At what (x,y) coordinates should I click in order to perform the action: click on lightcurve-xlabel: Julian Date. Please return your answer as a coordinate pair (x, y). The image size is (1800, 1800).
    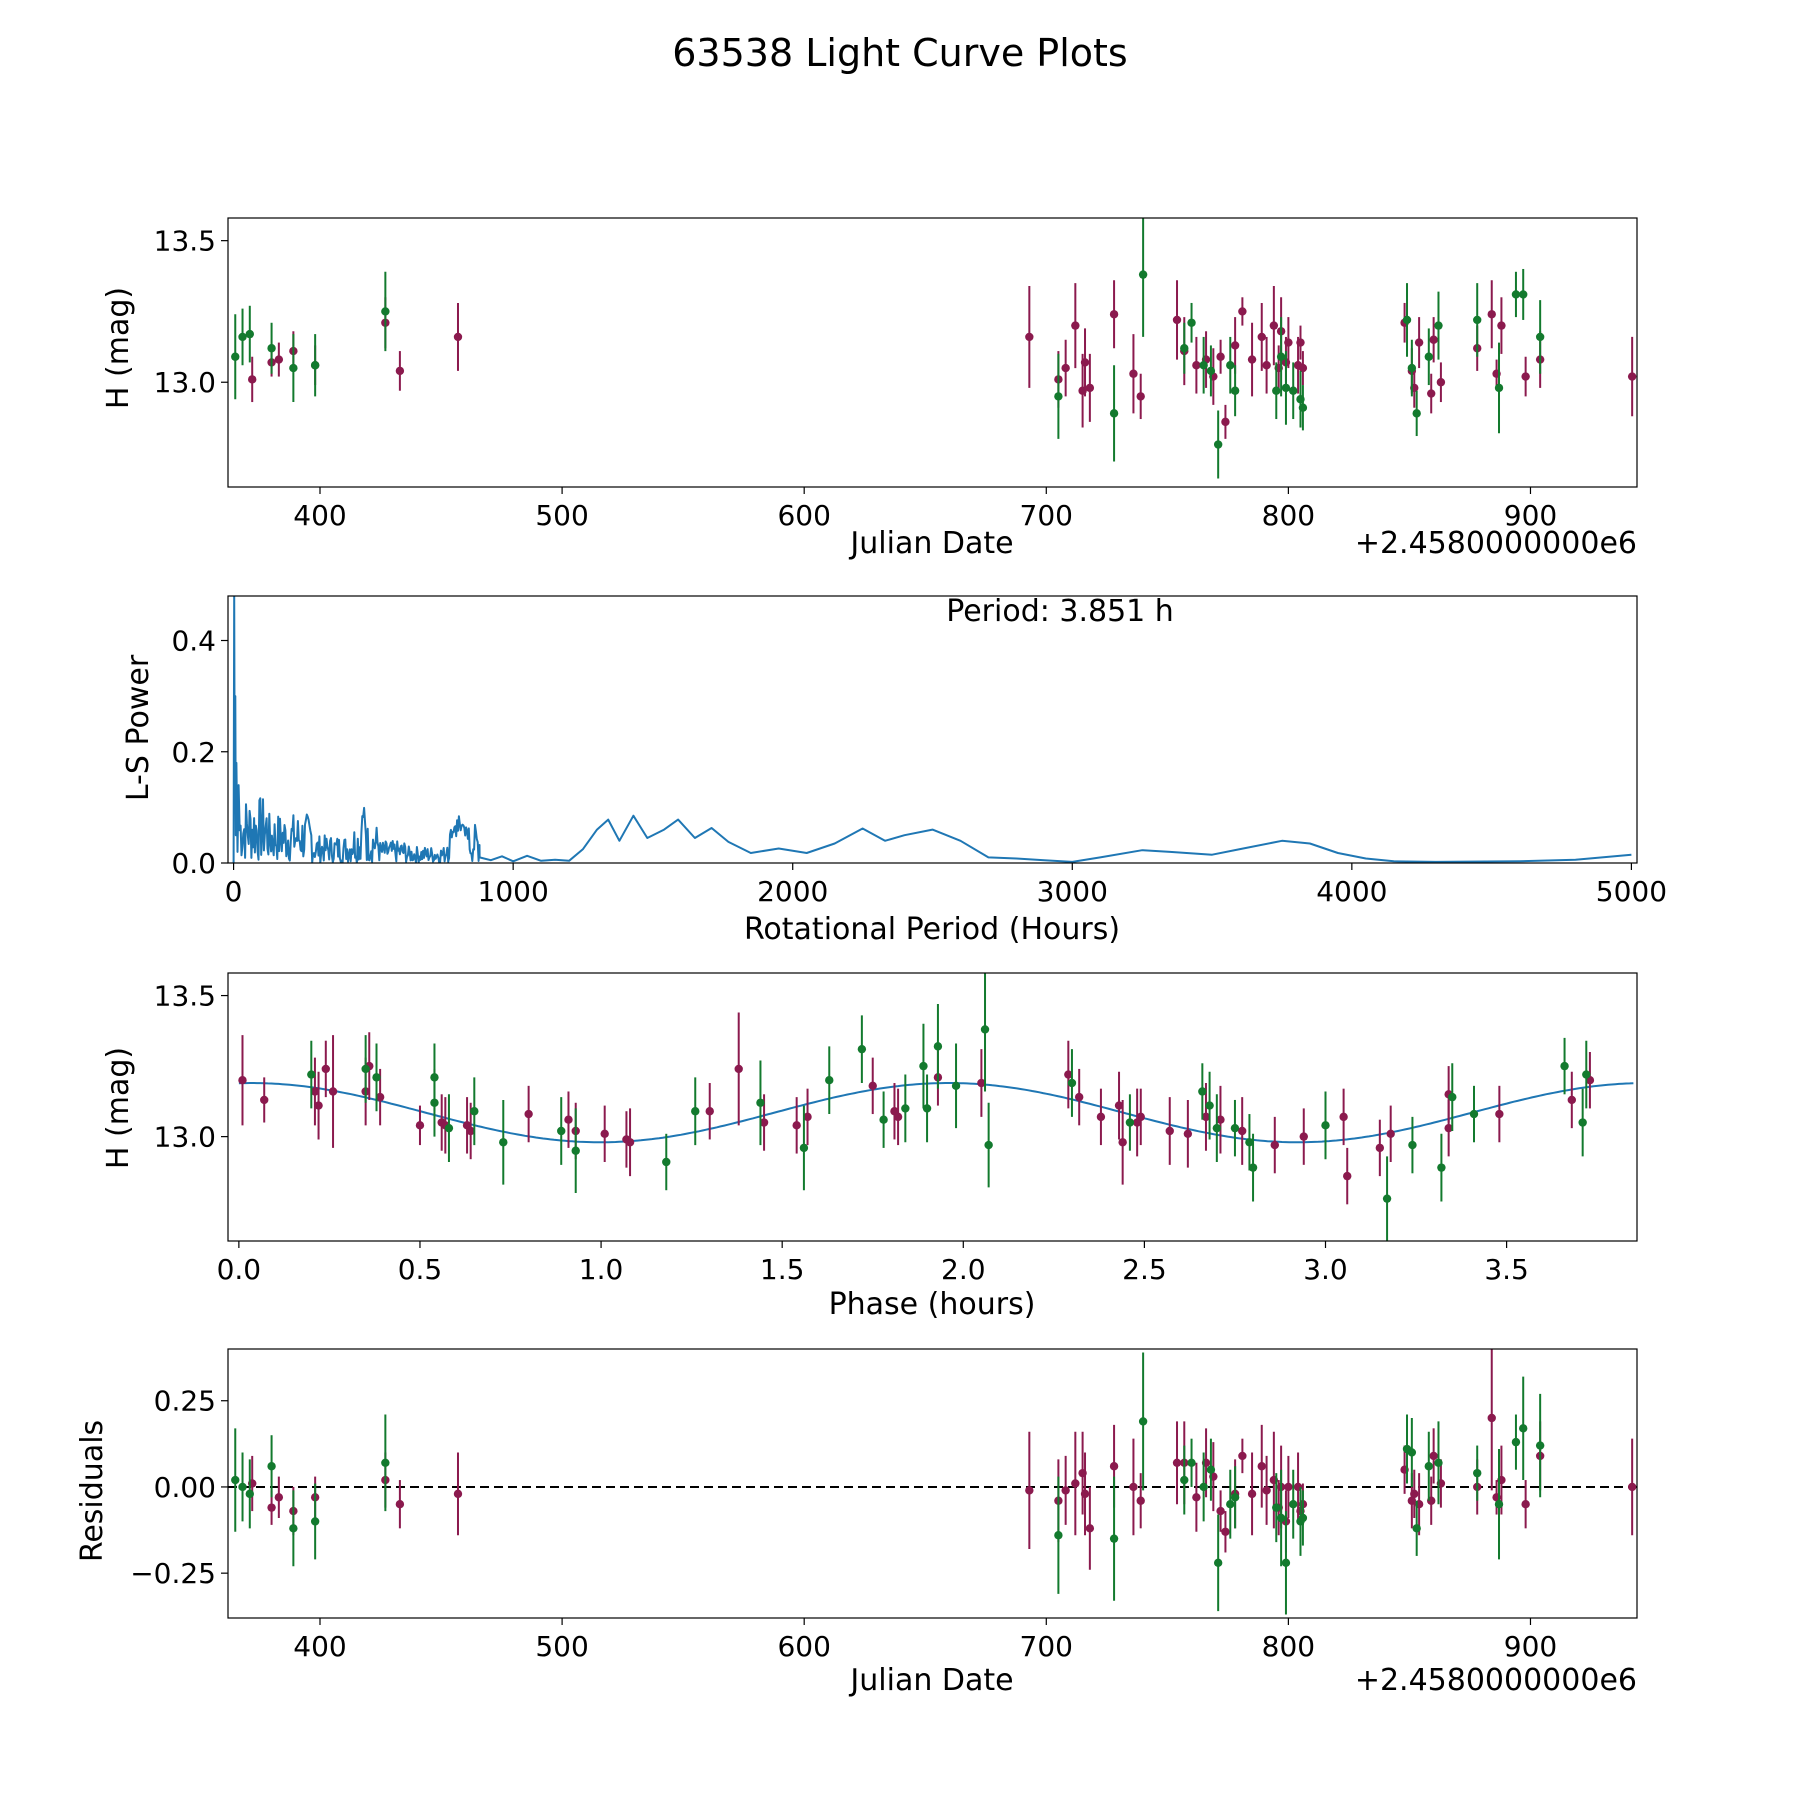
    Looking at the image, I should click on (930, 543).